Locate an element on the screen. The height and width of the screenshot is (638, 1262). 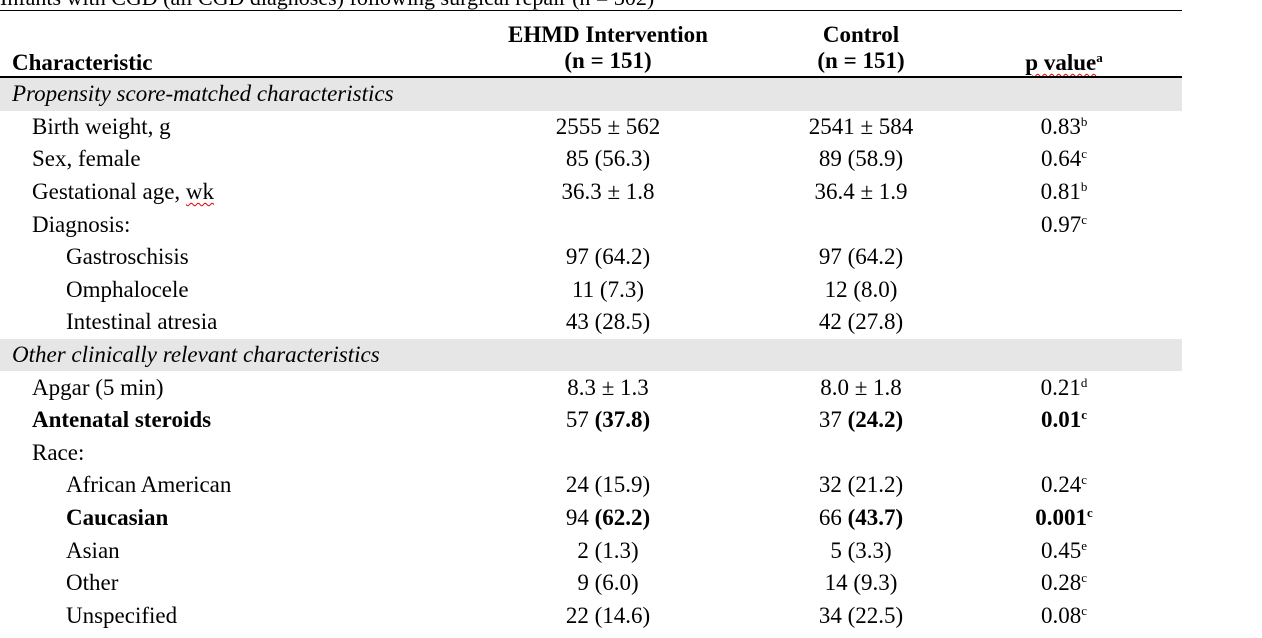
table-row: African American 24 (15.9) 32 (21.2) 0.24c is located at coordinates (591, 485).